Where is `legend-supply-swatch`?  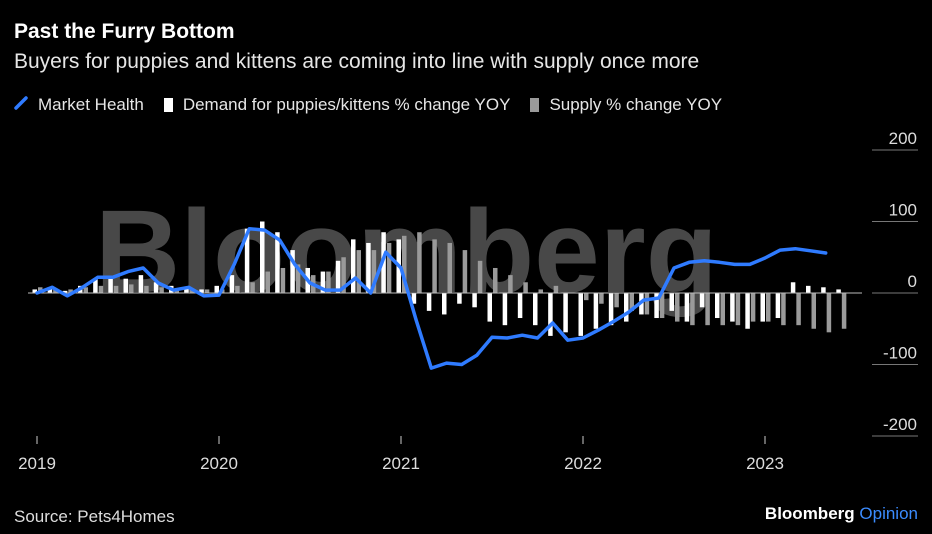 legend-supply-swatch is located at coordinates (535, 105).